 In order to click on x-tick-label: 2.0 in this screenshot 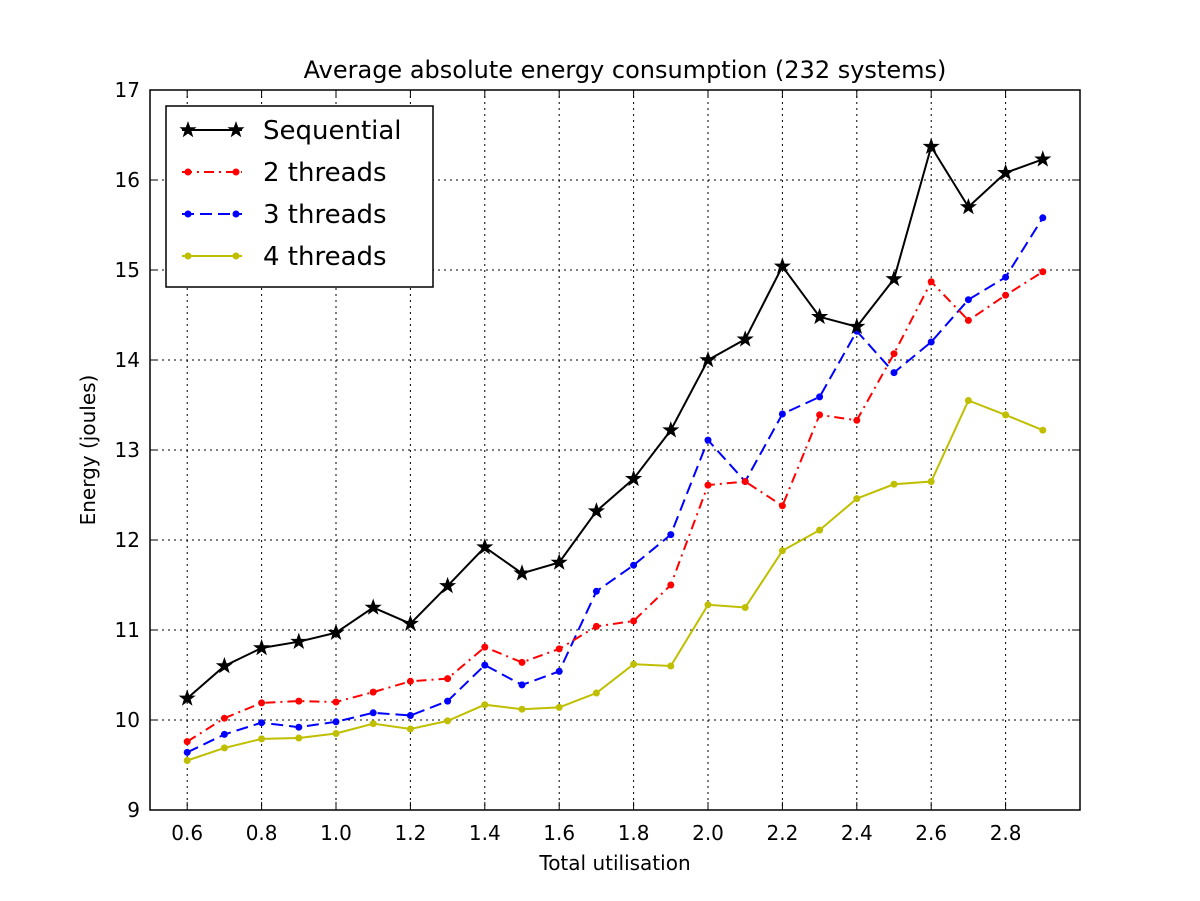, I will do `click(708, 833)`.